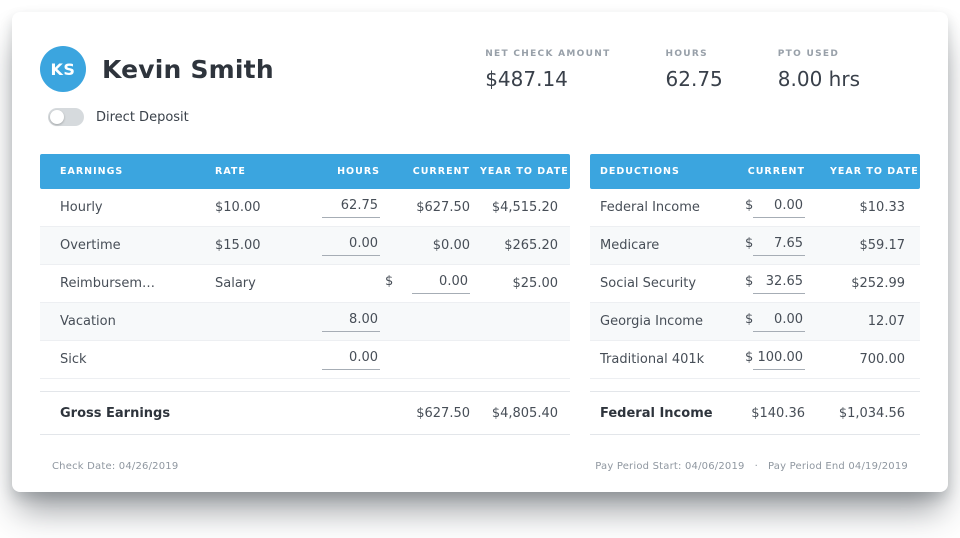 The width and height of the screenshot is (960, 538). What do you see at coordinates (358, 171) in the screenshot?
I see `header-hours: HOURS` at bounding box center [358, 171].